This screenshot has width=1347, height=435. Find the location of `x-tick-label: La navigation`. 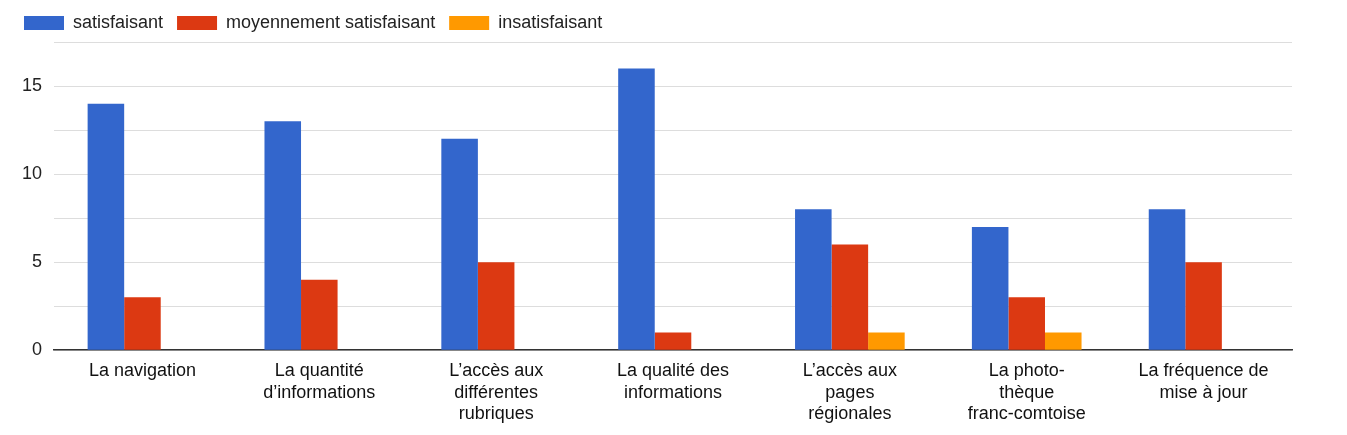

x-tick-label: La navigation is located at coordinates (142, 369).